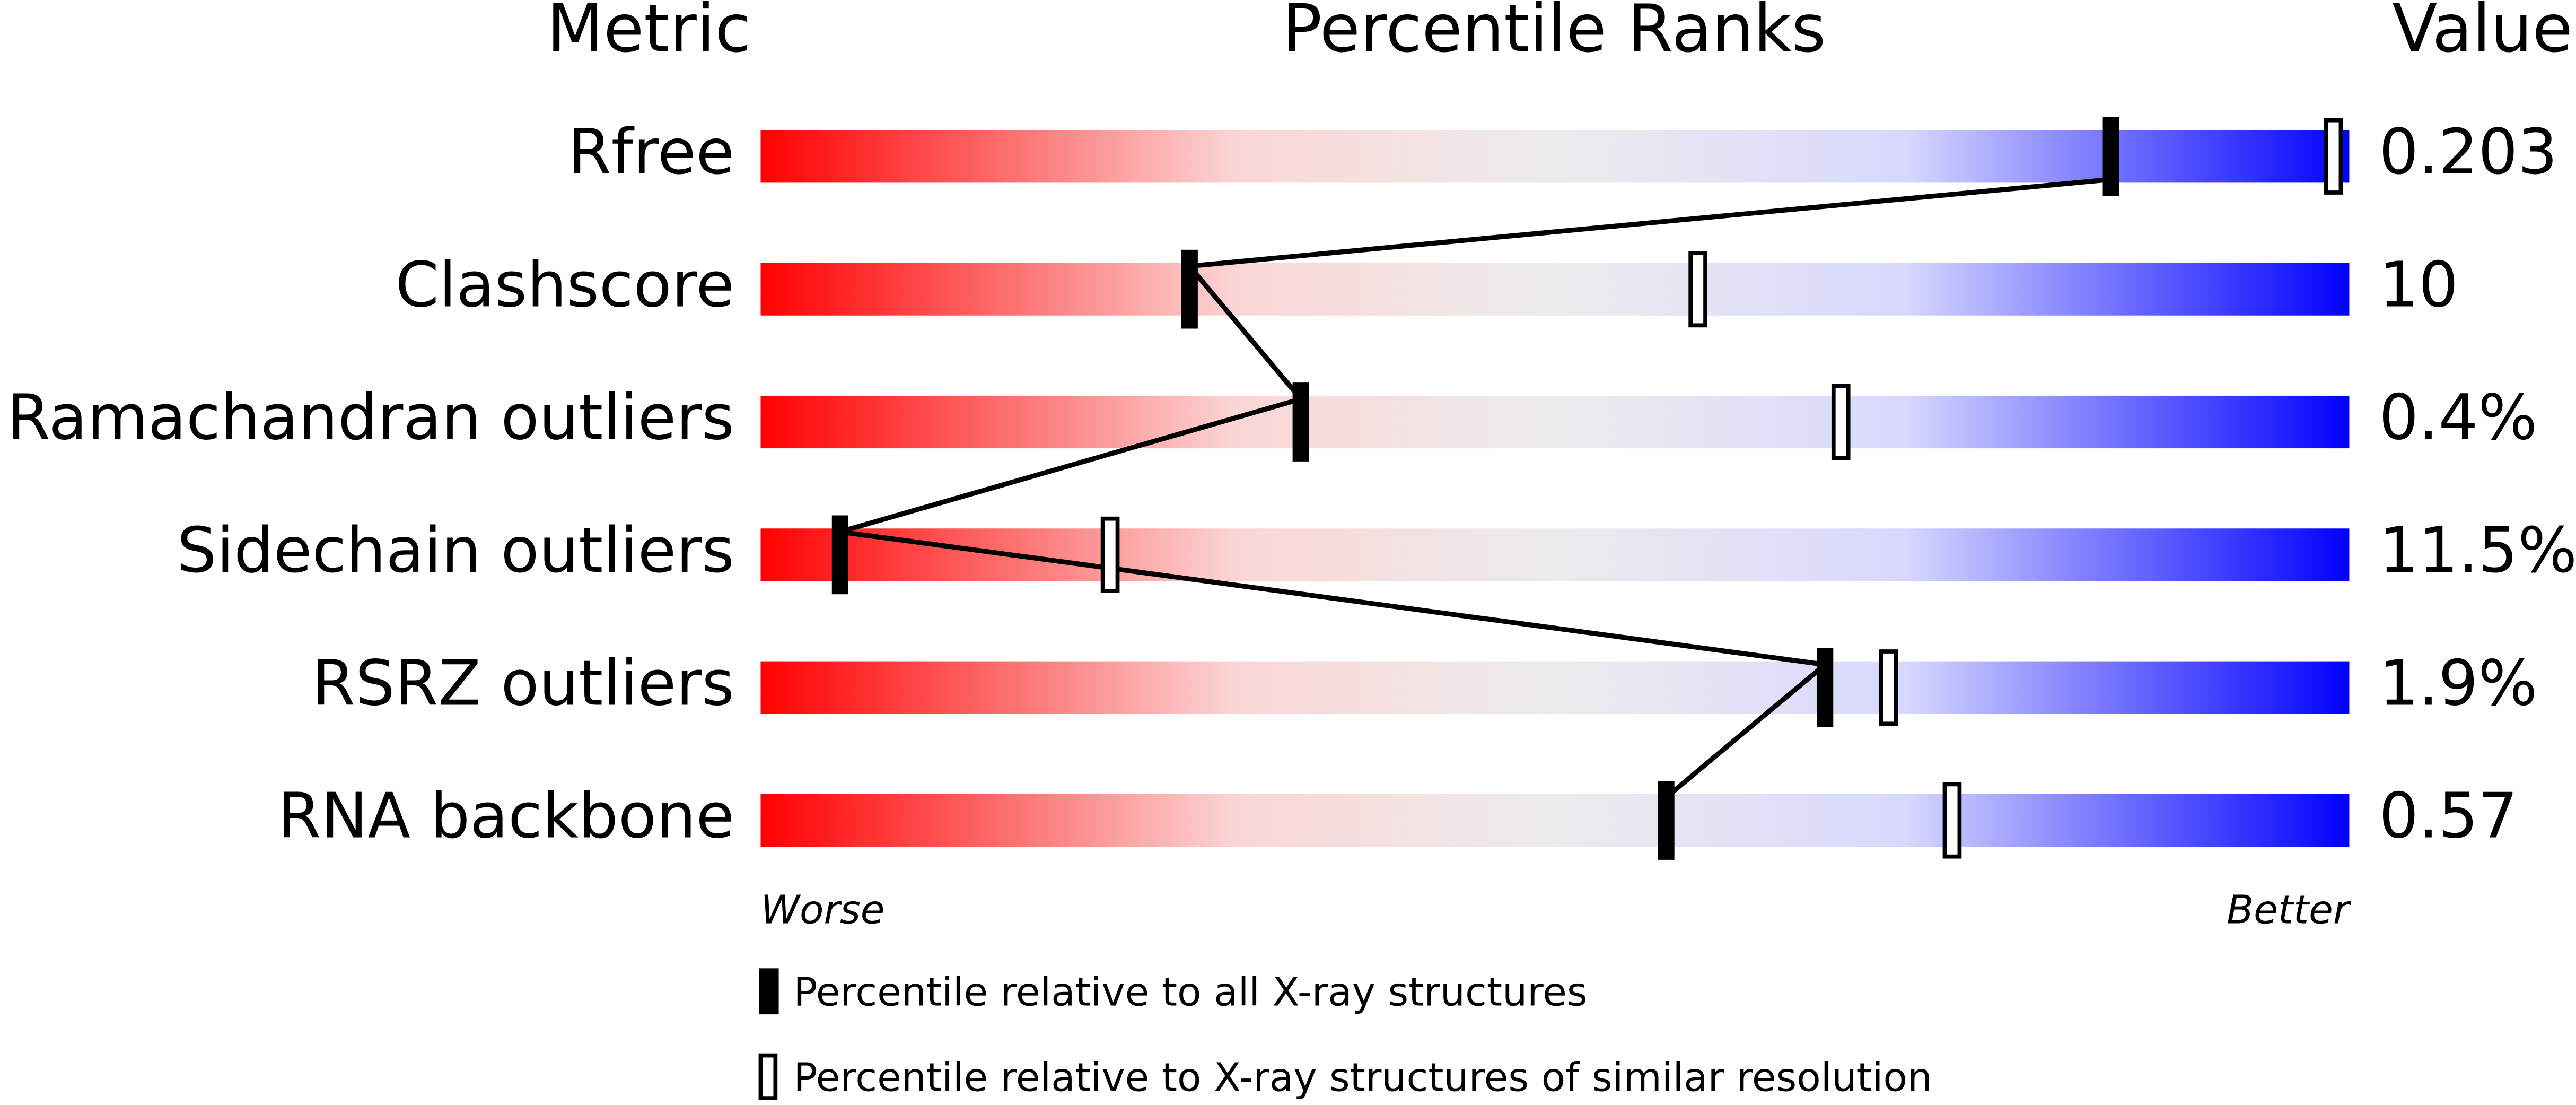 Image resolution: width=2576 pixels, height=1105 pixels. What do you see at coordinates (455, 550) in the screenshot?
I see `metric-label: Sidechain outliers` at bounding box center [455, 550].